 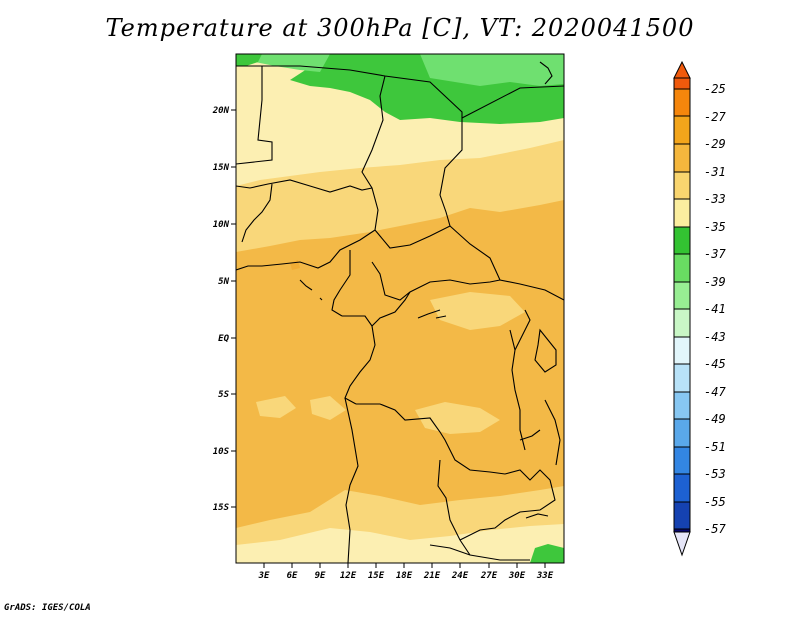 I want to click on colorbar-top-arrow, so click(x=682, y=69).